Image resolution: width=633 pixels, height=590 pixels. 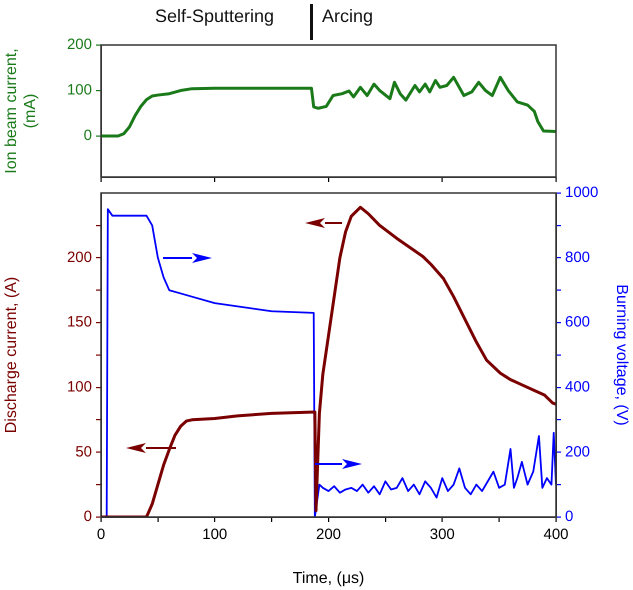 What do you see at coordinates (328, 578) in the screenshot?
I see `x-axis-title: Time, (μs)` at bounding box center [328, 578].